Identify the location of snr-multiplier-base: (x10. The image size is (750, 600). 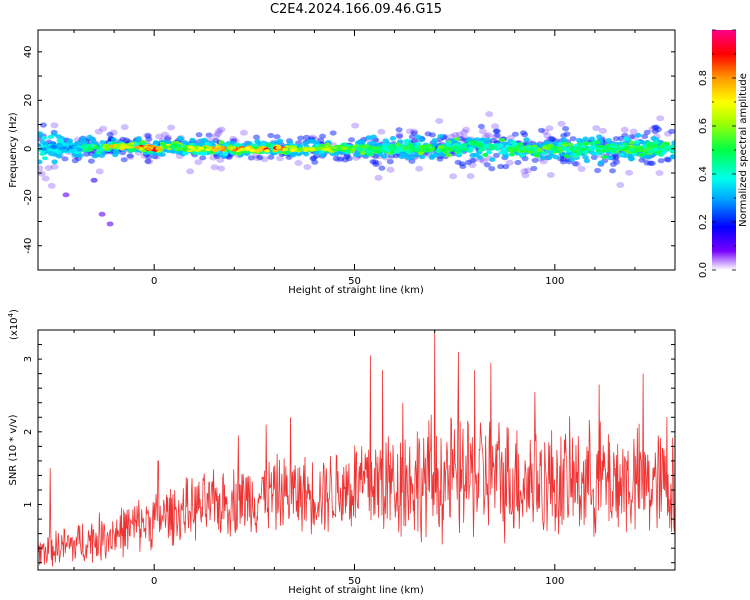
(14, 328).